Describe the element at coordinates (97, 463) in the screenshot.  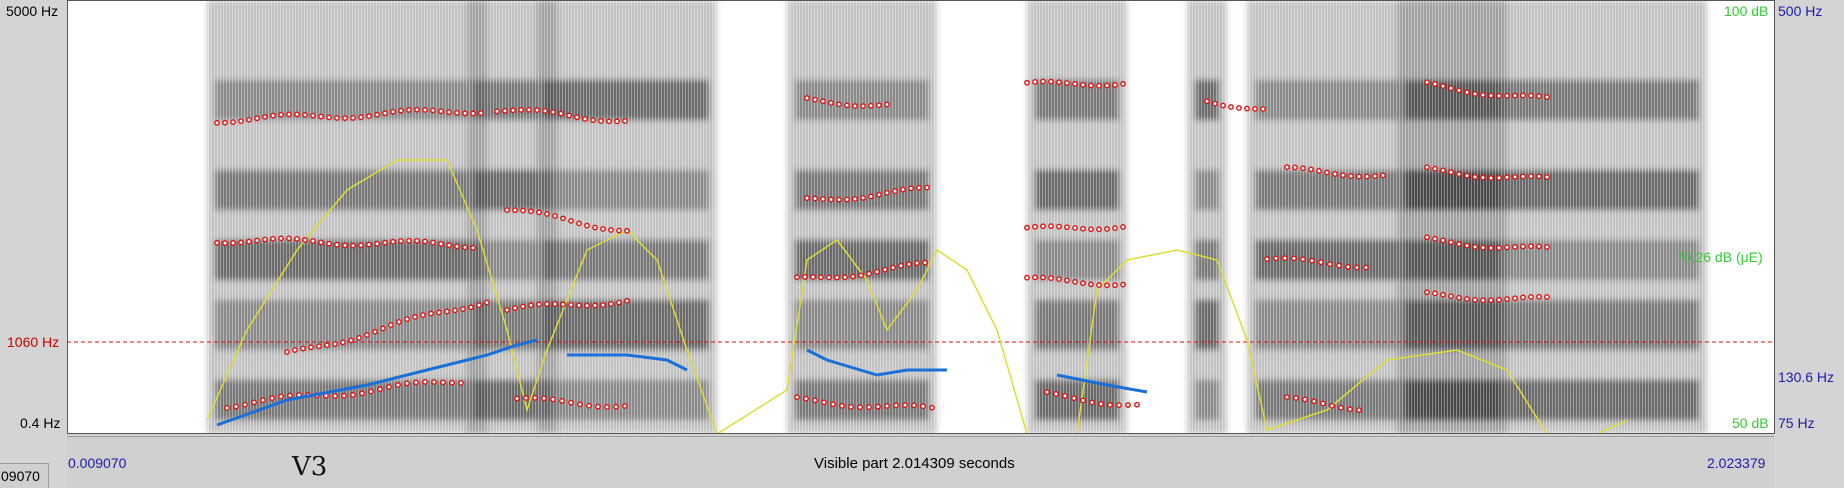
I see `start-time-label: 0.009070` at that location.